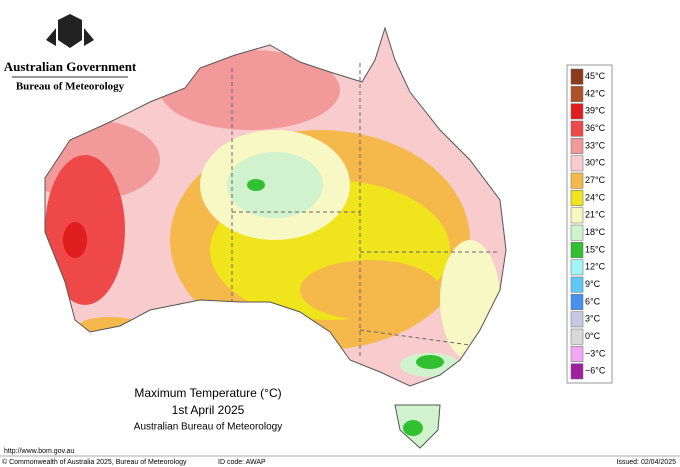 The height and width of the screenshot is (467, 680). I want to click on legend-label: 27°C, so click(595, 180).